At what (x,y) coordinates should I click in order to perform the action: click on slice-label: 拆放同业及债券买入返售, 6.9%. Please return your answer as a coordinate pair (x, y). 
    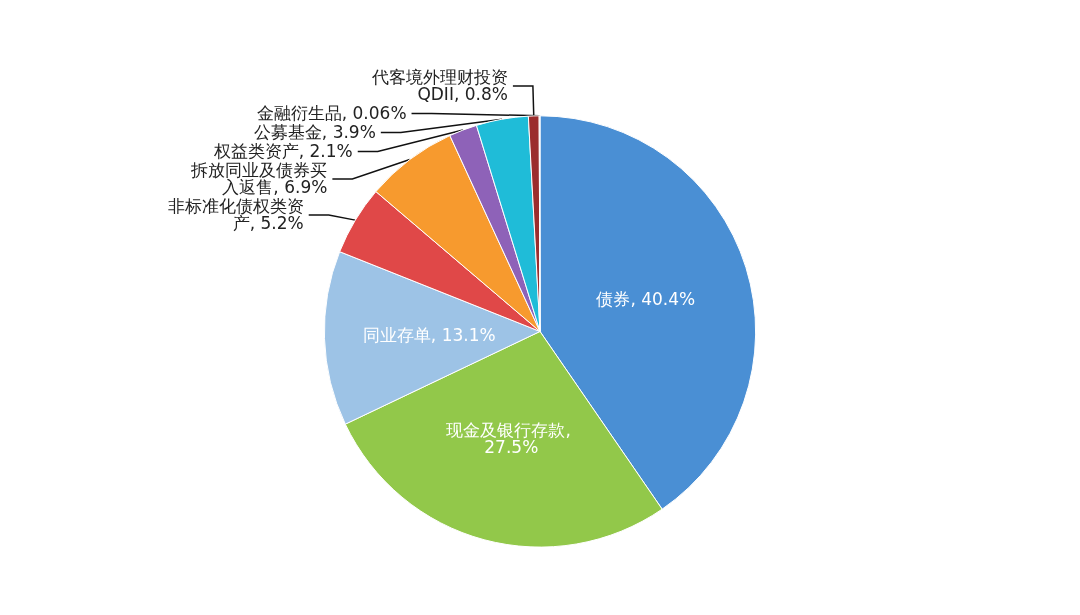
    Looking at the image, I should click on (259, 179).